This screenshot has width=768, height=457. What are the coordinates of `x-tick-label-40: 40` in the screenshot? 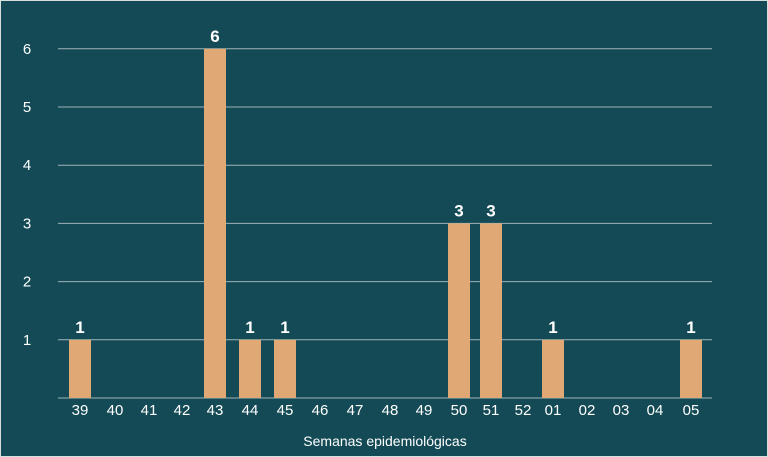 It's located at (115, 410).